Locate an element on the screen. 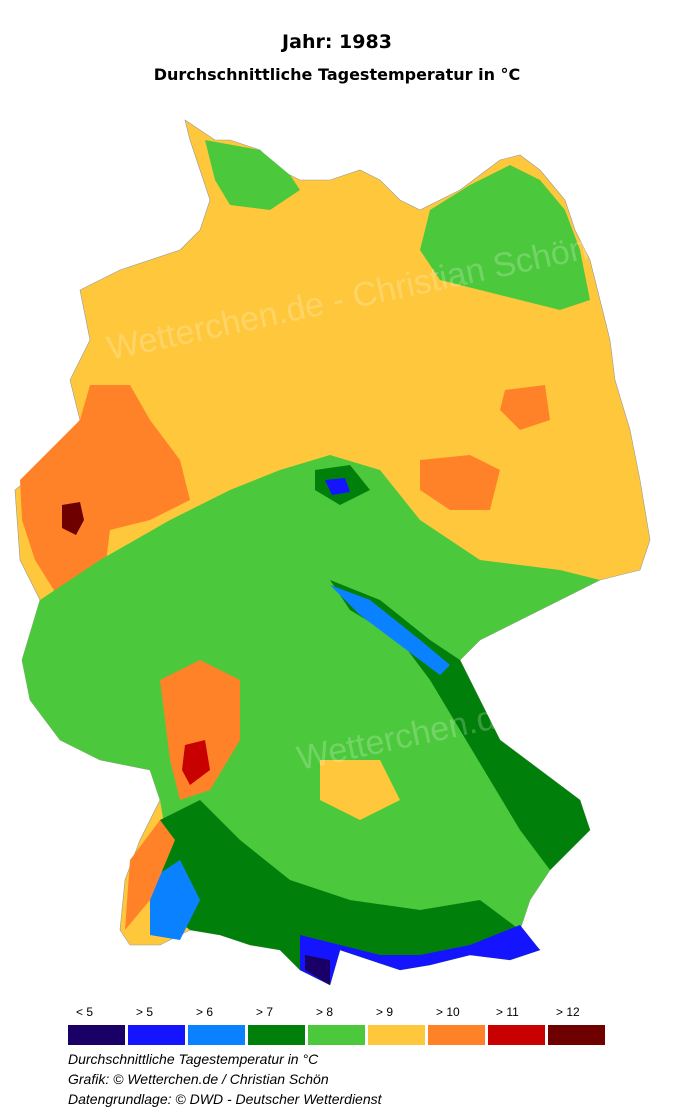  legend-label: > 6 is located at coordinates (204, 1012).